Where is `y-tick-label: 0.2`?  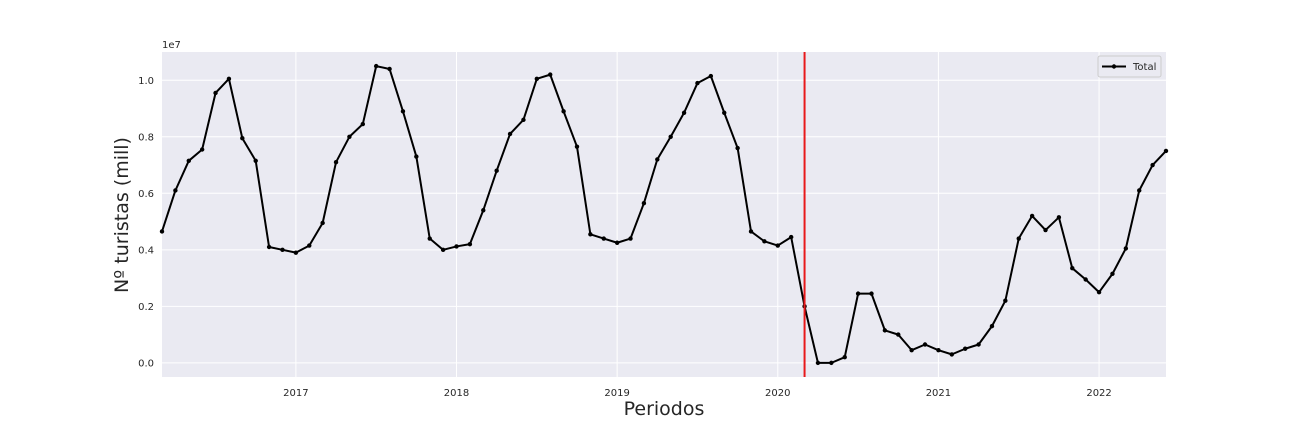
y-tick-label: 0.2 is located at coordinates (146, 307).